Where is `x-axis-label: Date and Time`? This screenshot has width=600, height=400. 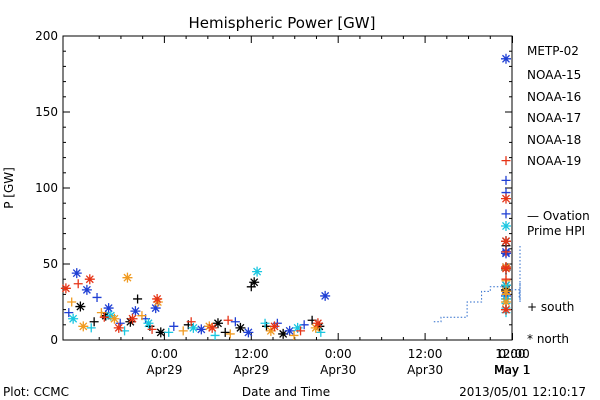 x-axis-label: Date and Time is located at coordinates (286, 392).